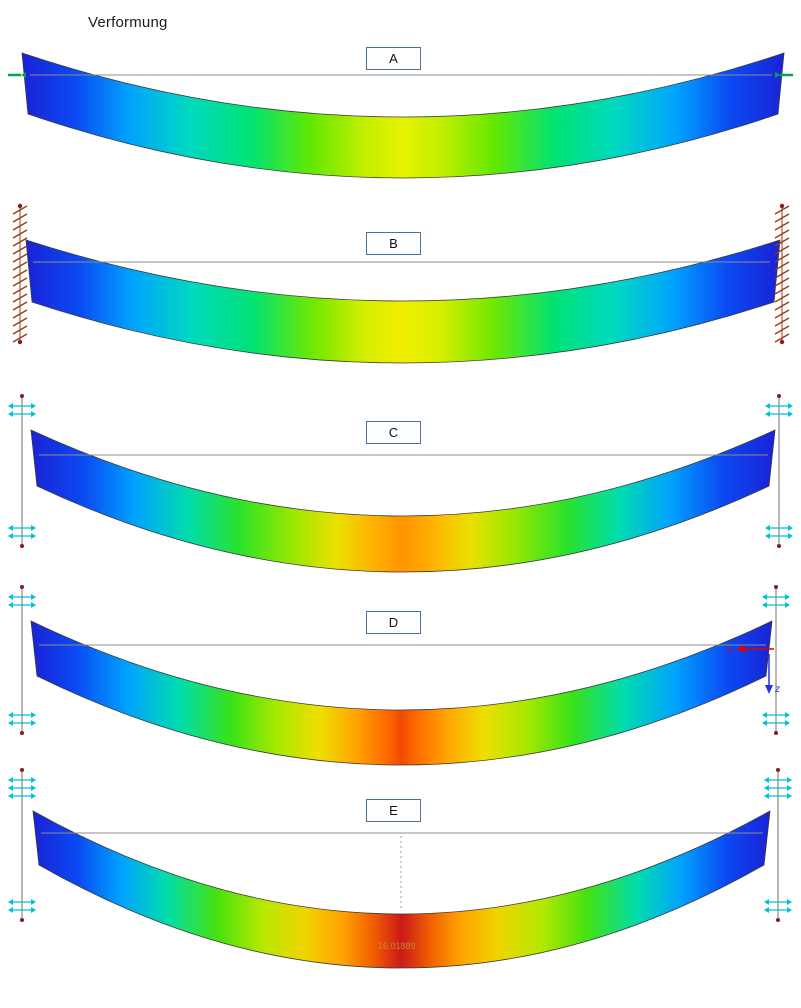 This screenshot has height=1008, width=801. Describe the element at coordinates (777, 689) in the screenshot. I see `z-axis-label: z` at that location.